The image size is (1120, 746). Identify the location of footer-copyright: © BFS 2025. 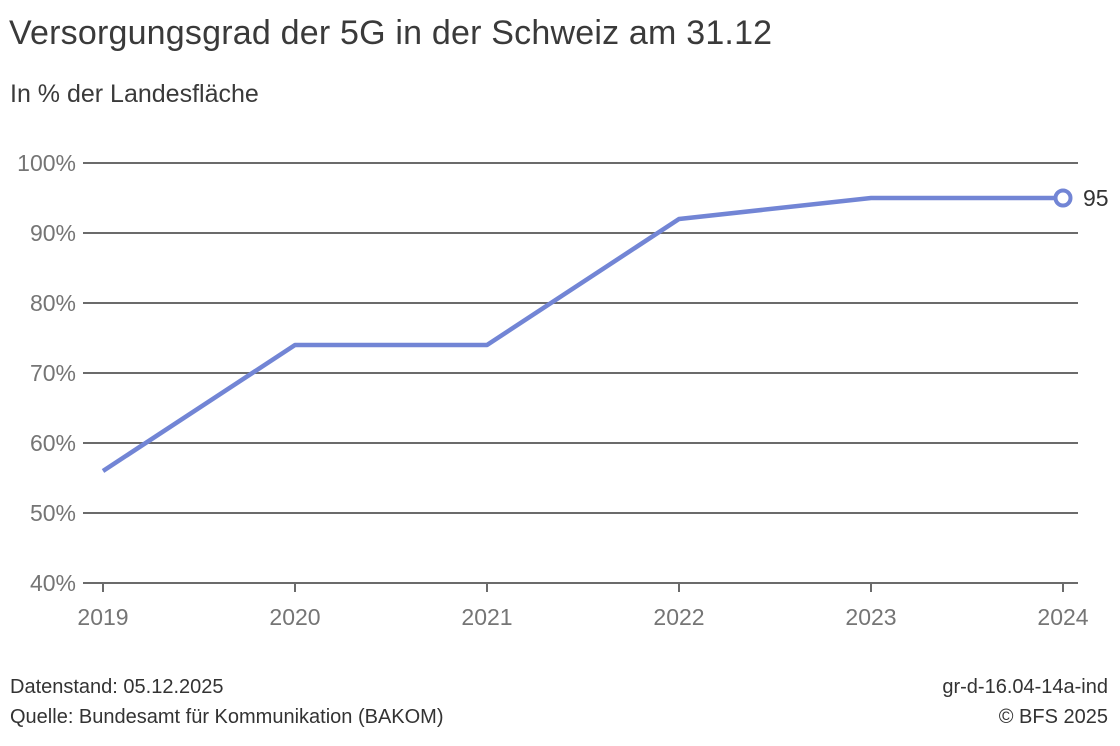
(1053, 717).